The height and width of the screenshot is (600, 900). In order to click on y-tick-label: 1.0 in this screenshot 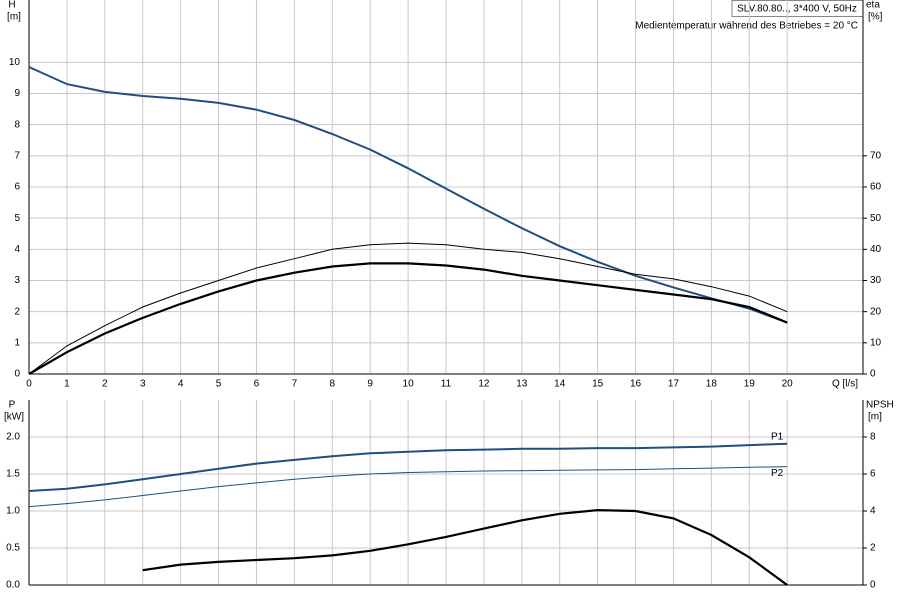, I will do `click(13, 511)`.